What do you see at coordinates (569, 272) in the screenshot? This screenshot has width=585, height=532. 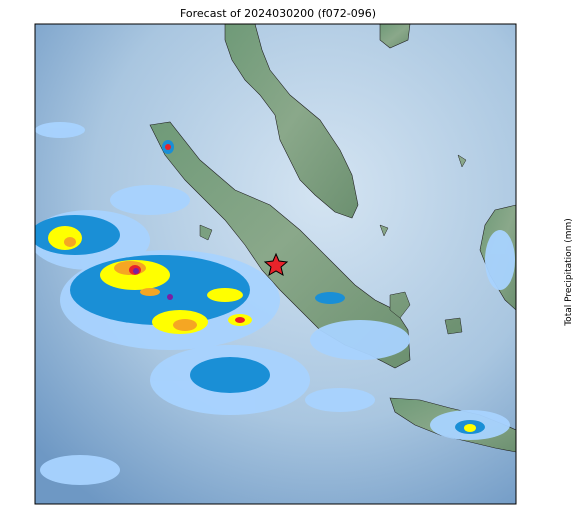 I see `colorbar-label: Total Precipitation (mm)` at bounding box center [569, 272].